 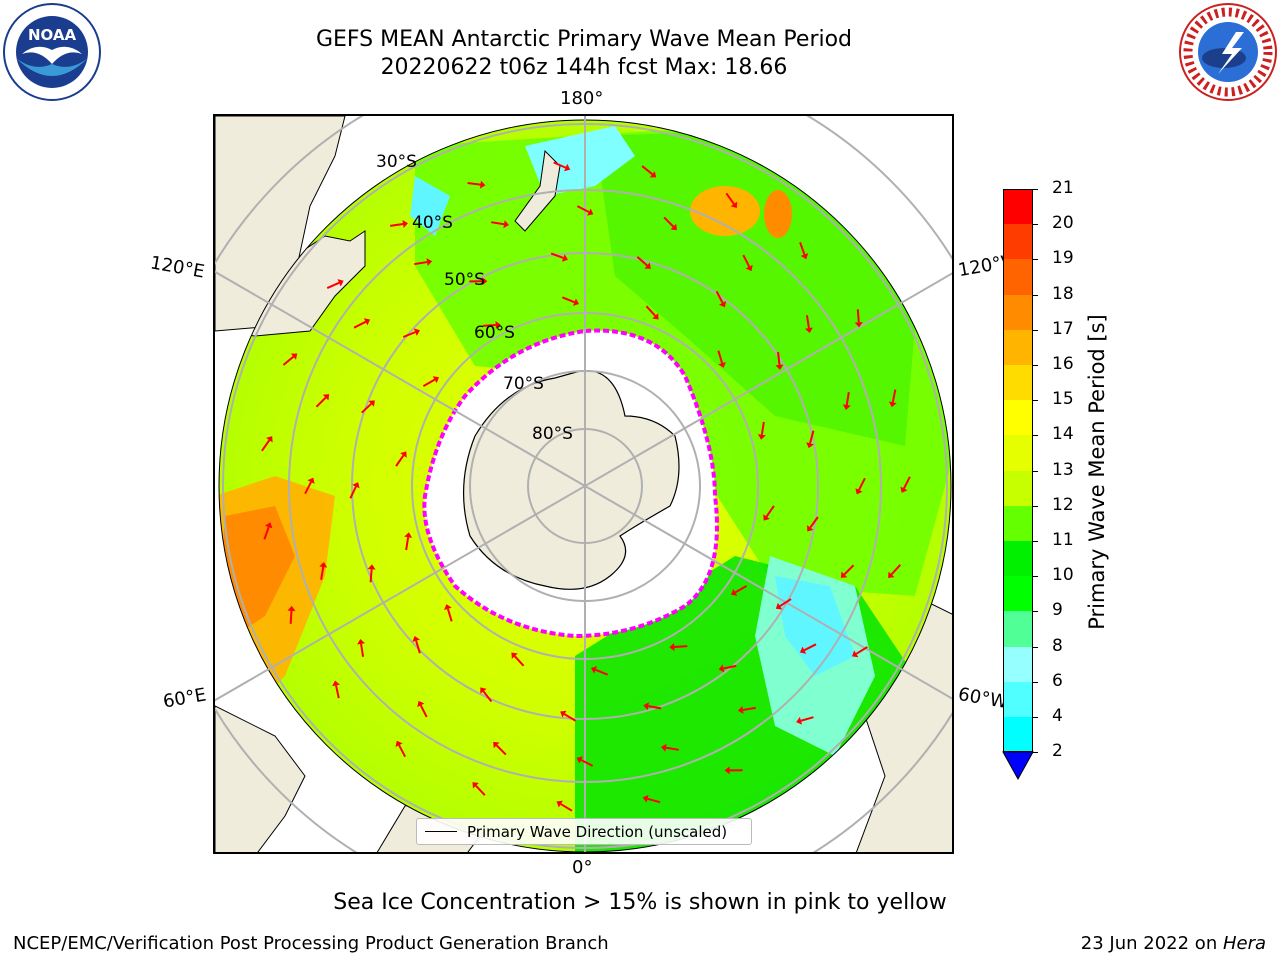 What do you see at coordinates (1063, 223) in the screenshot?
I see `colorbar-tick-label: 20` at bounding box center [1063, 223].